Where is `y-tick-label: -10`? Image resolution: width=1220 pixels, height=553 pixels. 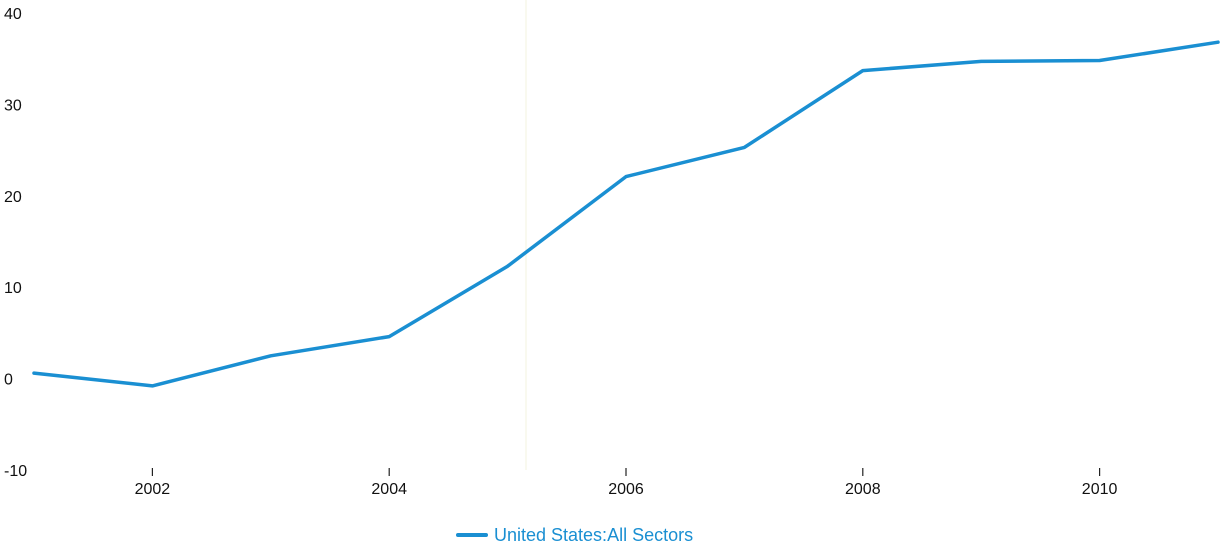 y-tick-label: -10 is located at coordinates (15, 471).